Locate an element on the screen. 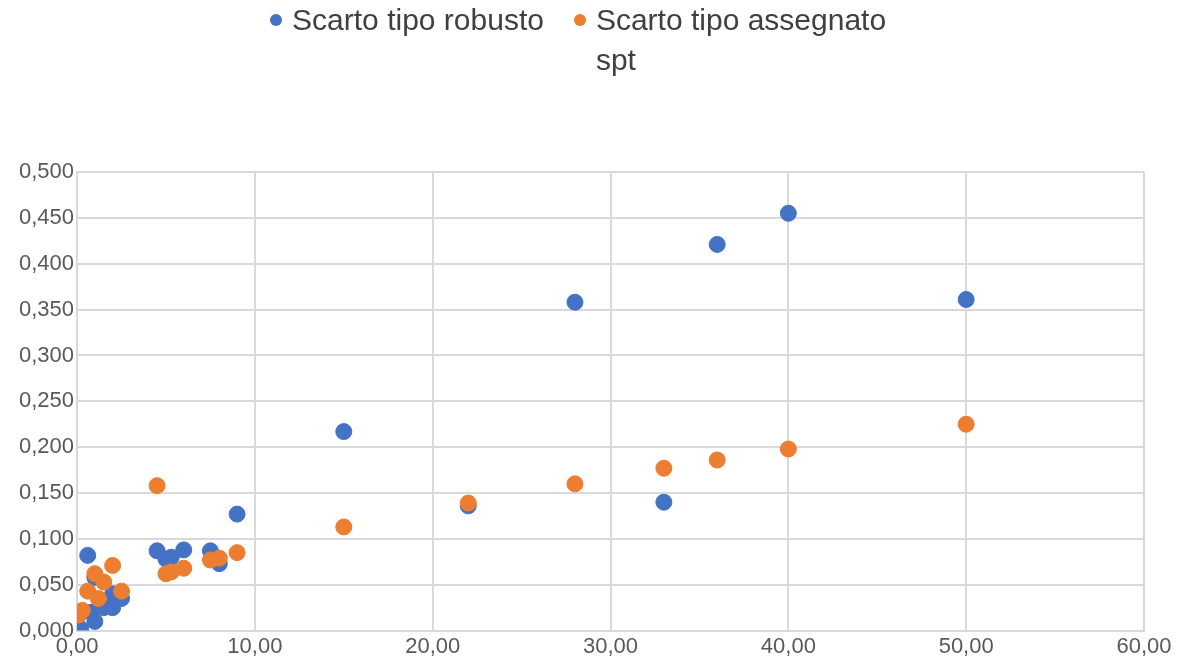 The width and height of the screenshot is (1184, 667). y-tick-label: 0,100 is located at coordinates (46, 537).